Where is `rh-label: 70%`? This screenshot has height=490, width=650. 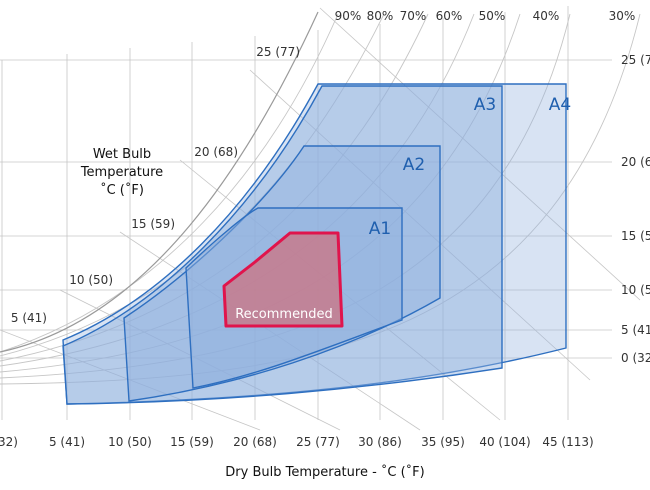
rh-label: 70% is located at coordinates (413, 16).